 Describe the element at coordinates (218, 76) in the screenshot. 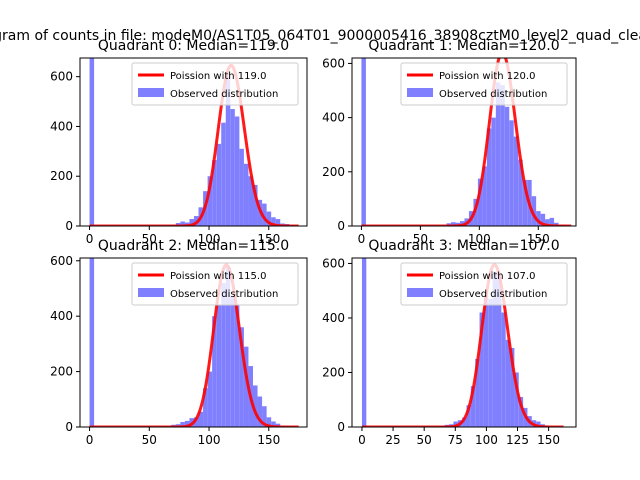

I see `legend-label-poisson: Poission with 119.0` at that location.